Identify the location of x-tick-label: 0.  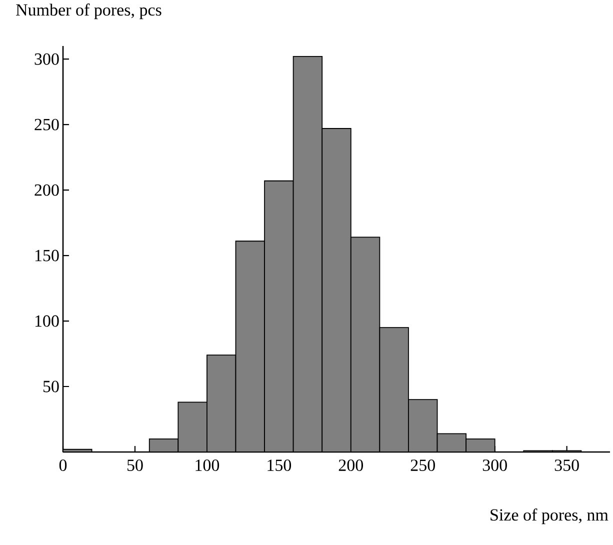
(63, 465).